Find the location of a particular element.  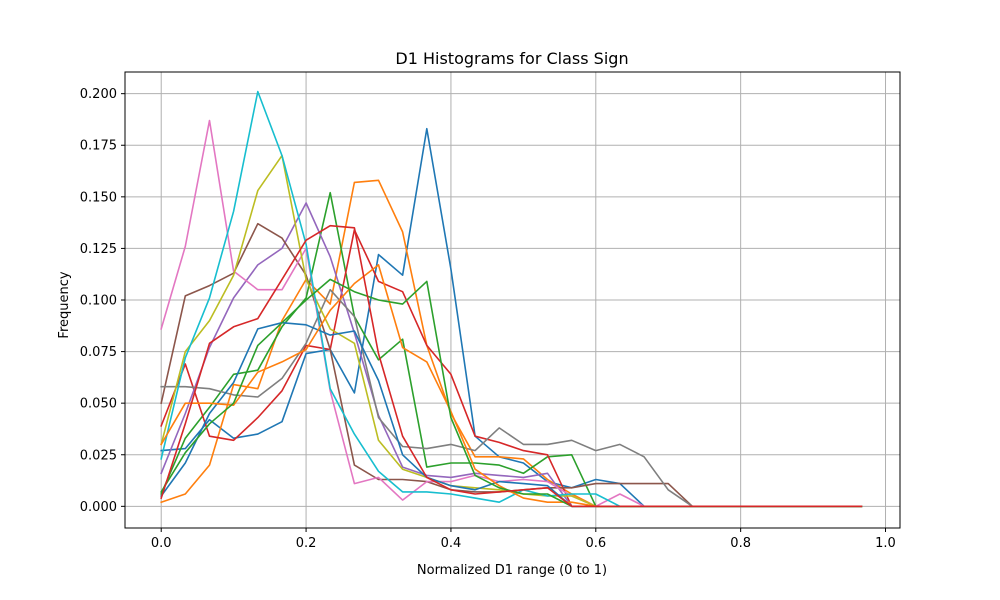

y-tick-label: 0.050 is located at coordinates (98, 404).